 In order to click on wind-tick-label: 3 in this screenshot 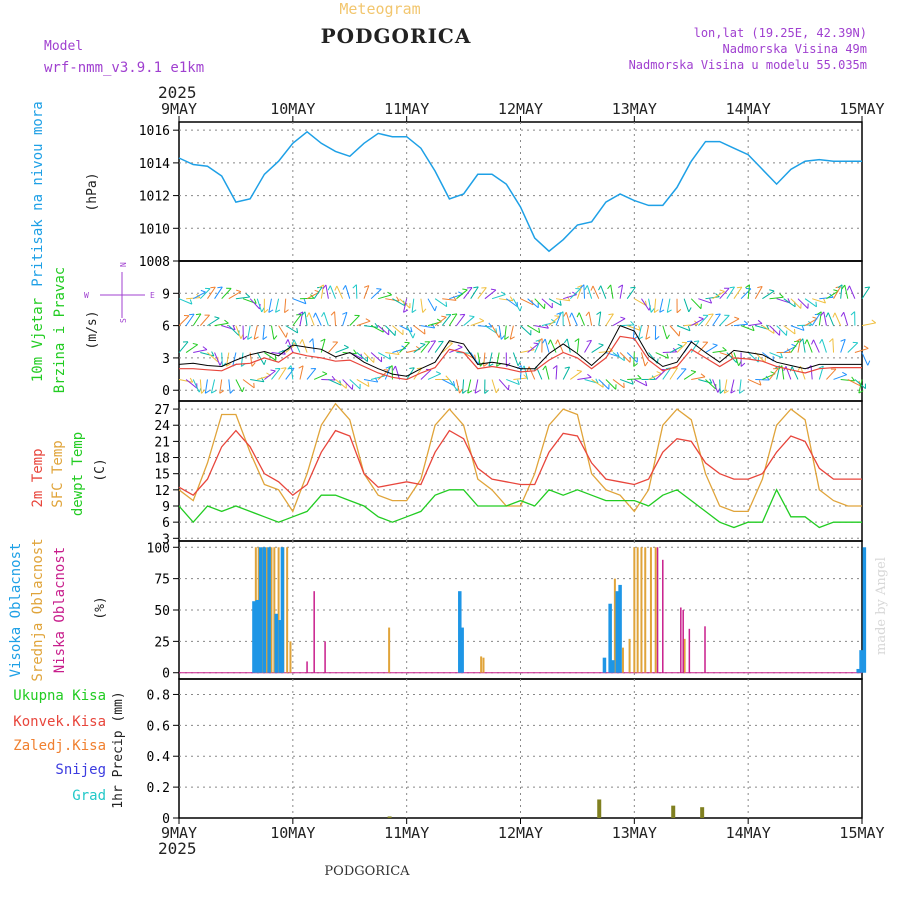, I will do `click(166, 359)`.